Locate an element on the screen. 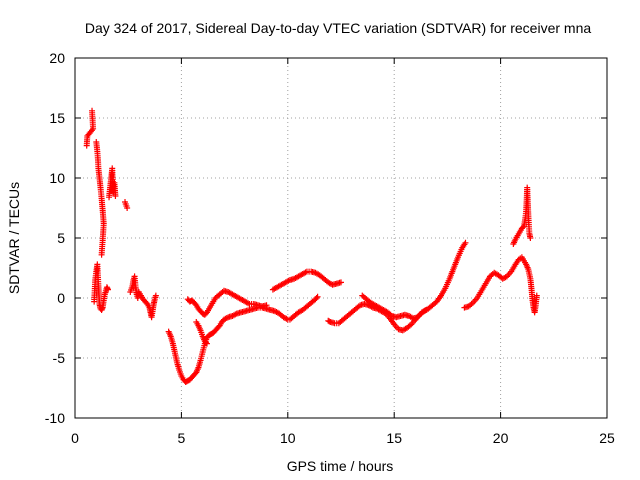 The image size is (640, 480). y-tick-label: -5 is located at coordinates (59, 358).